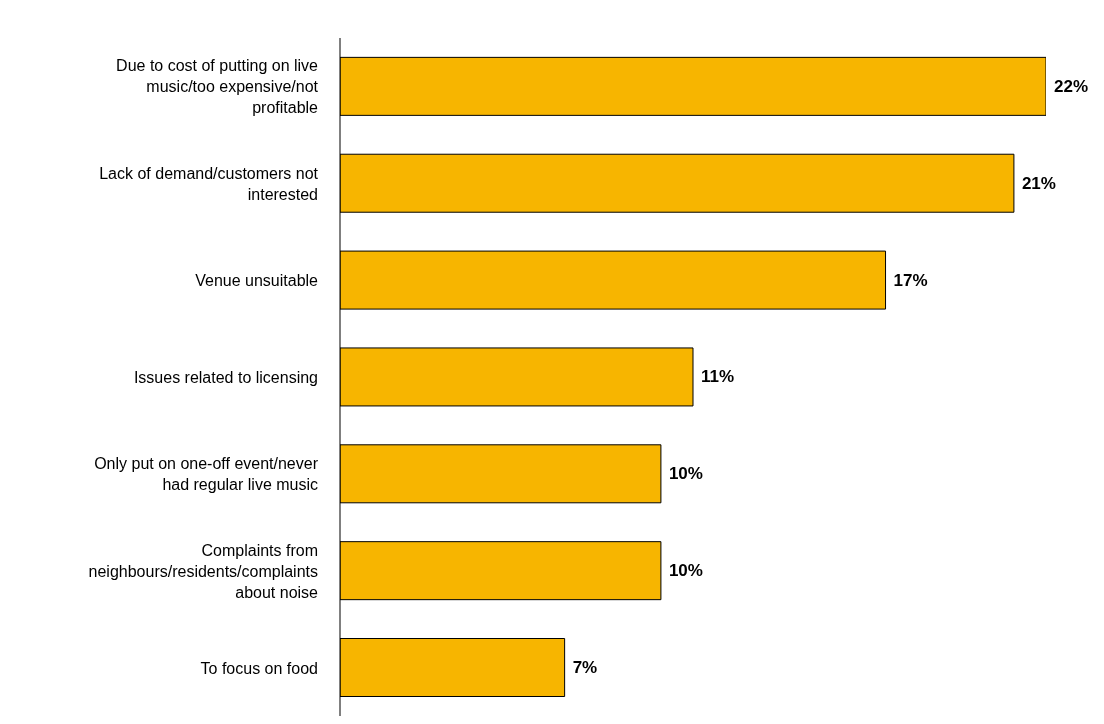 Image resolution: width=1104 pixels, height=724 pixels. I want to click on y-tick-label: Issues related to licensing, so click(225, 377).